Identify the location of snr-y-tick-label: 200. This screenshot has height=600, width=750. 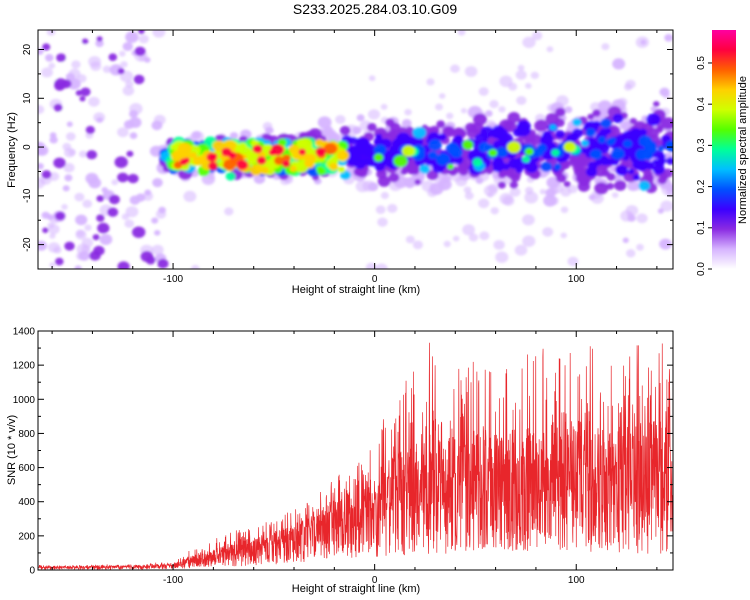
(26, 536).